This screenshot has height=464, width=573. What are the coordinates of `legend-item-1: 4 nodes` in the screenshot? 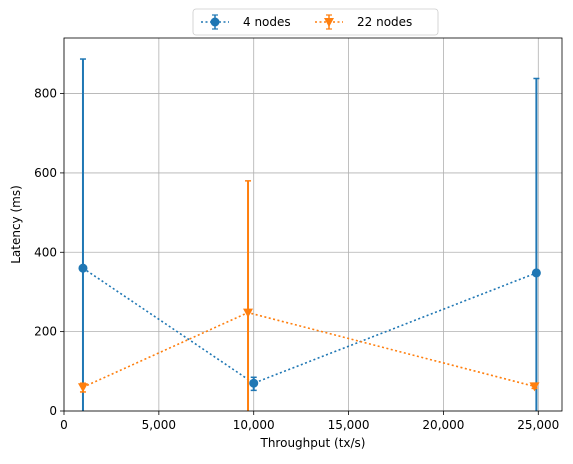 It's located at (246, 22).